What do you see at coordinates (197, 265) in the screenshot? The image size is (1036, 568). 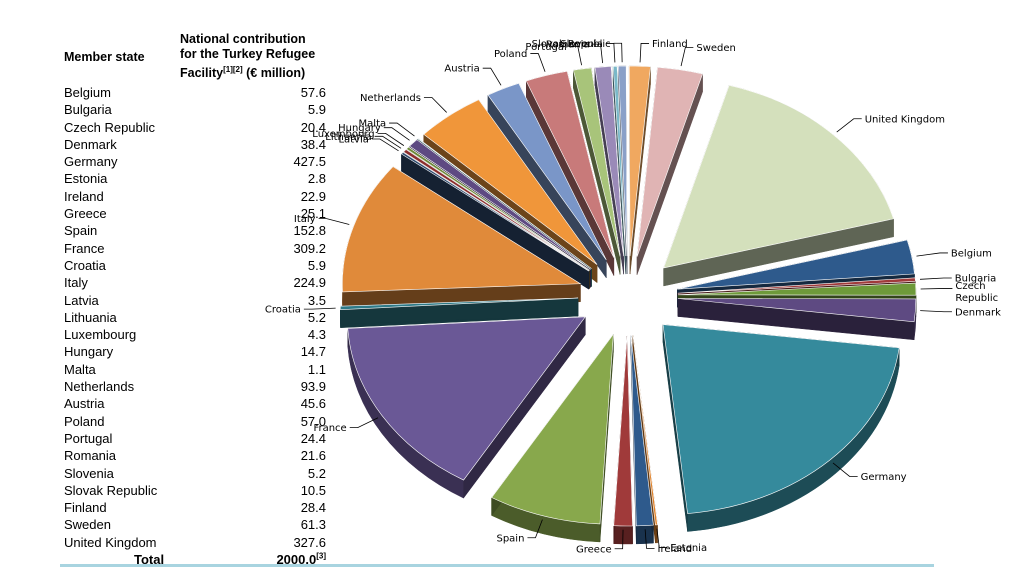 I see `table-row: Croatia 5.9` at bounding box center [197, 265].